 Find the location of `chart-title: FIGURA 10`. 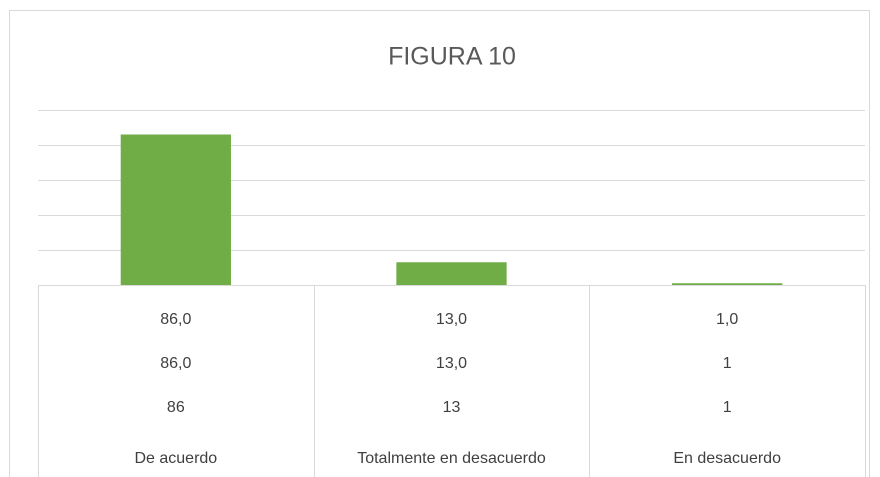

chart-title: FIGURA 10 is located at coordinates (452, 57).